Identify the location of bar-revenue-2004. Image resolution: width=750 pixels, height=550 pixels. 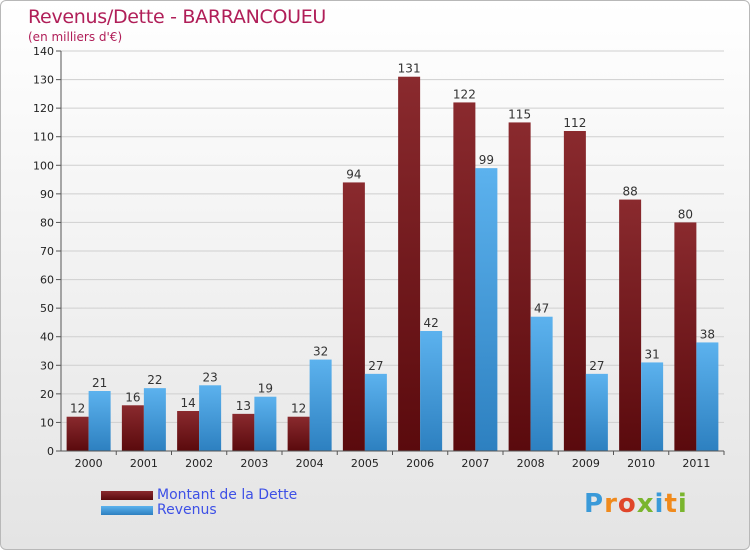
(320, 405).